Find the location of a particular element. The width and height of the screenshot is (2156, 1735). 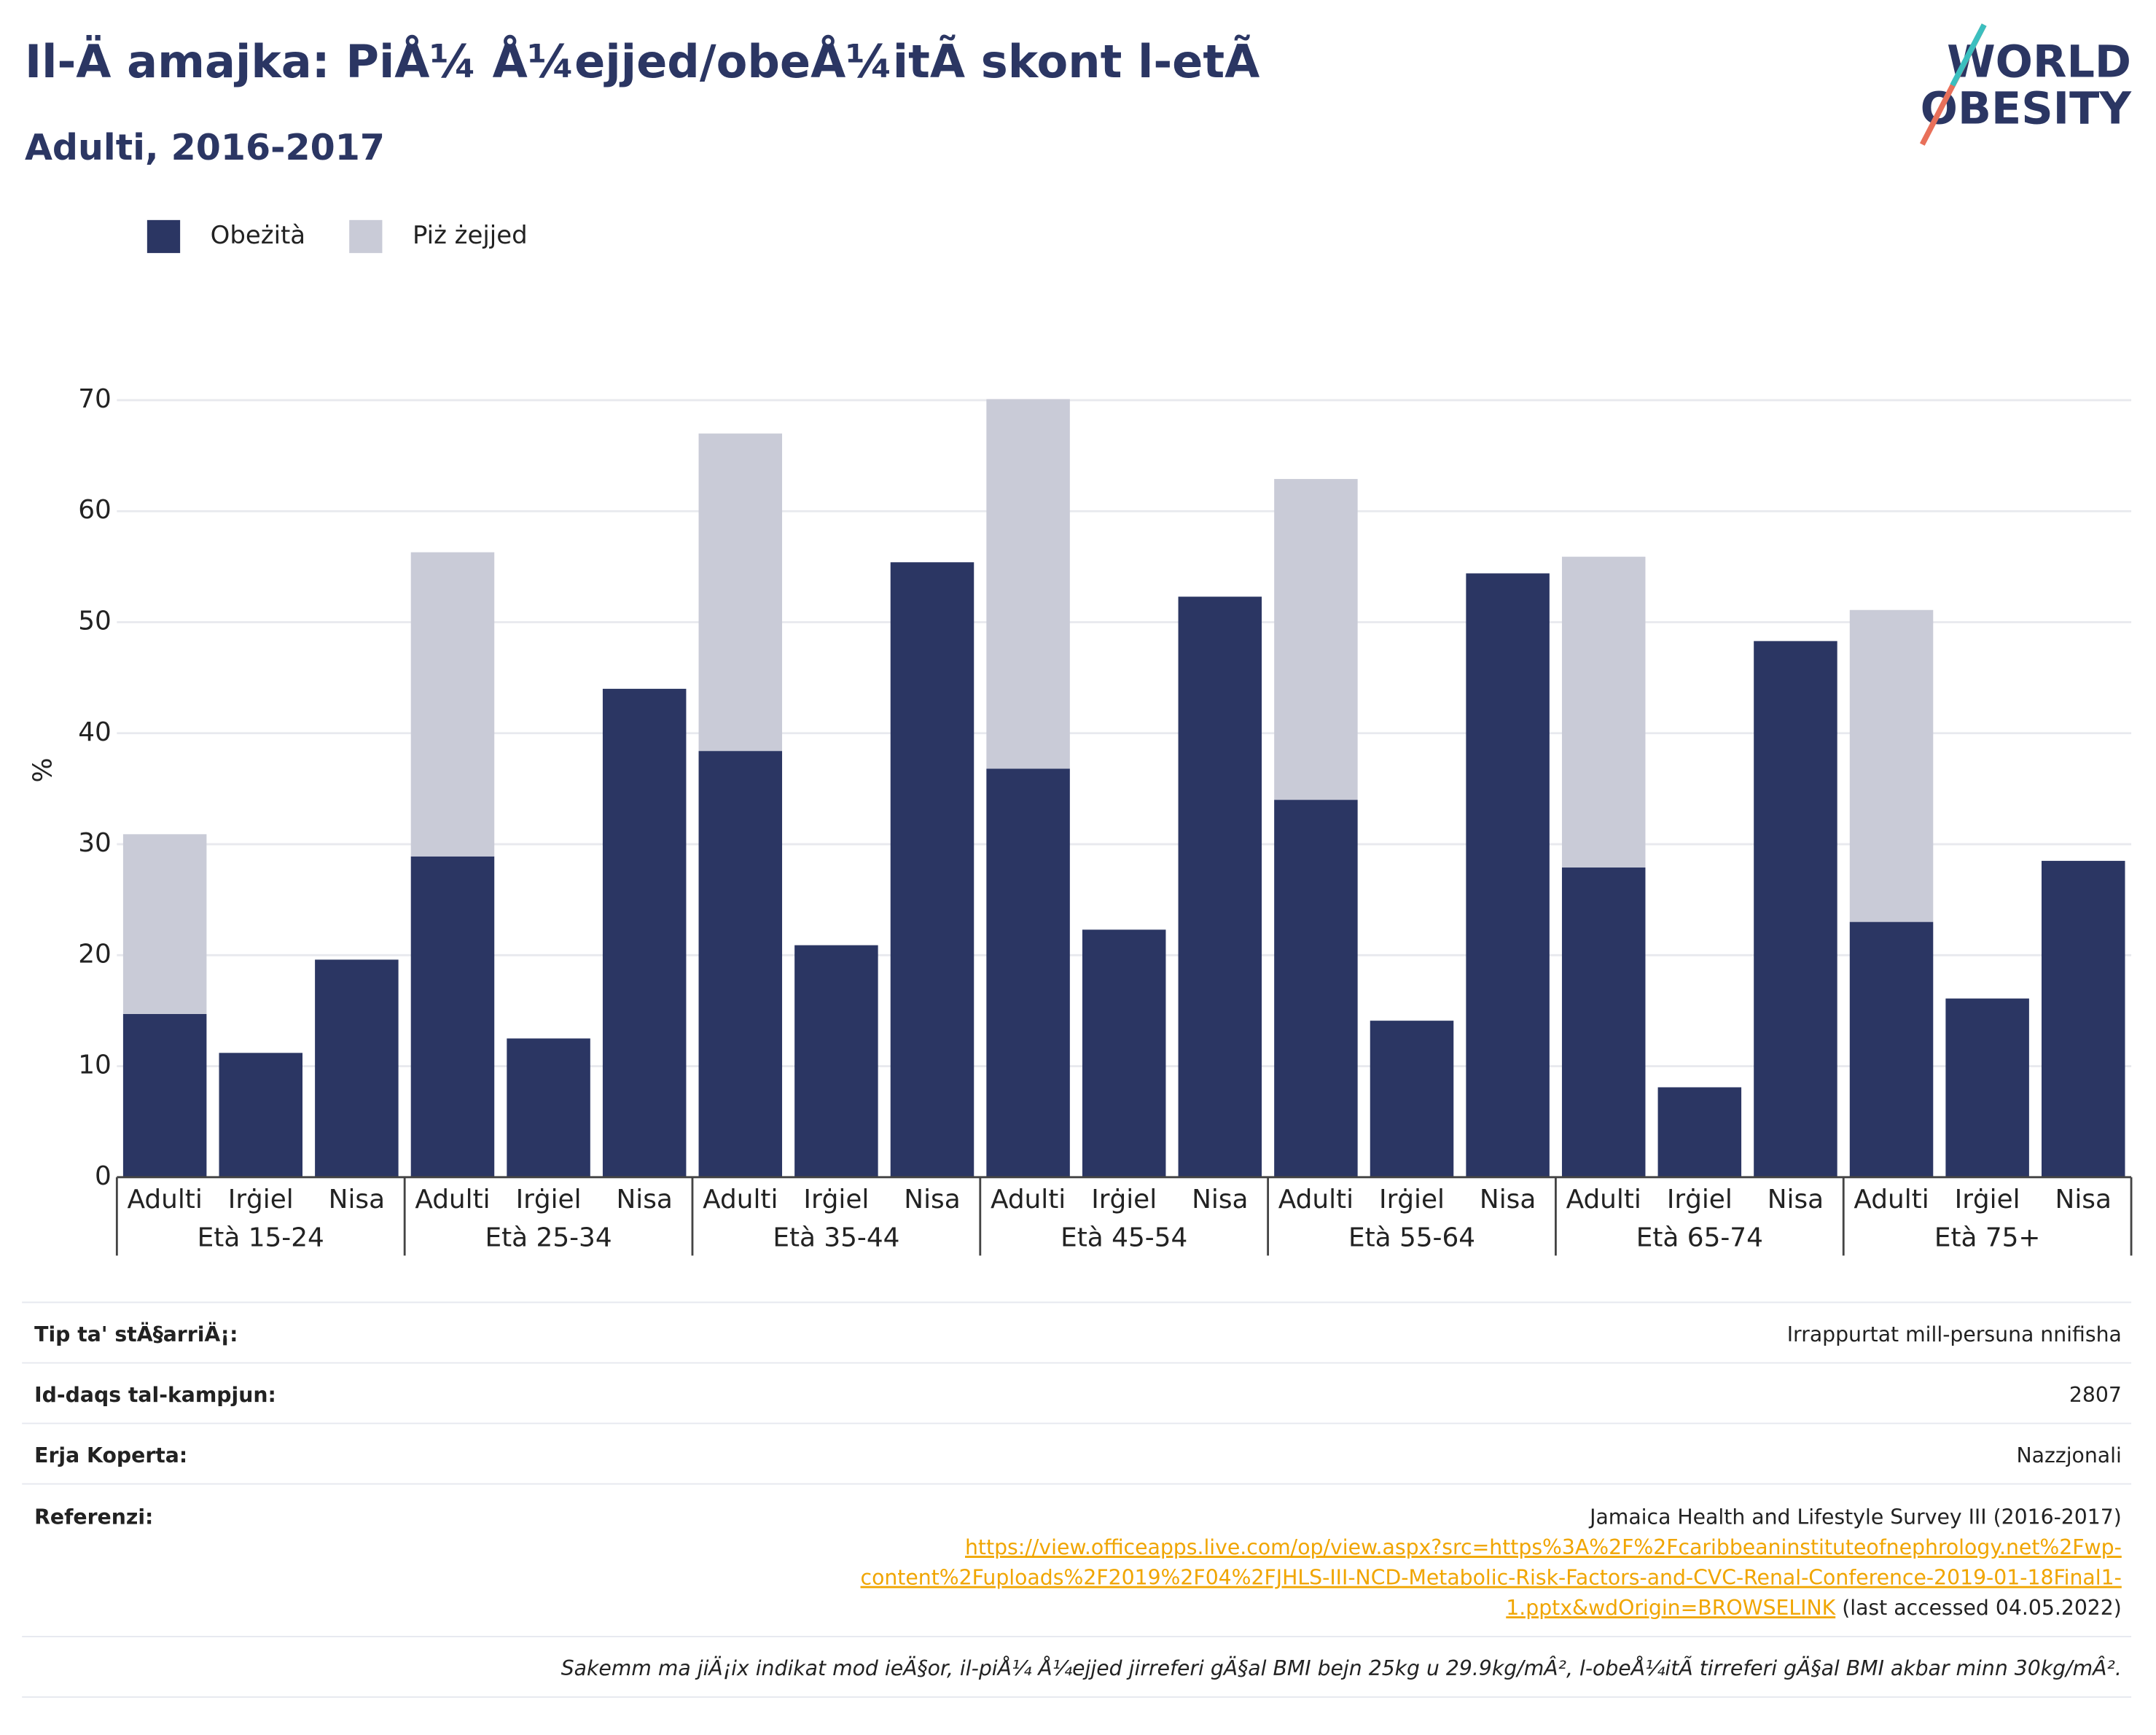

y-tick-label: 20 is located at coordinates (95, 954).